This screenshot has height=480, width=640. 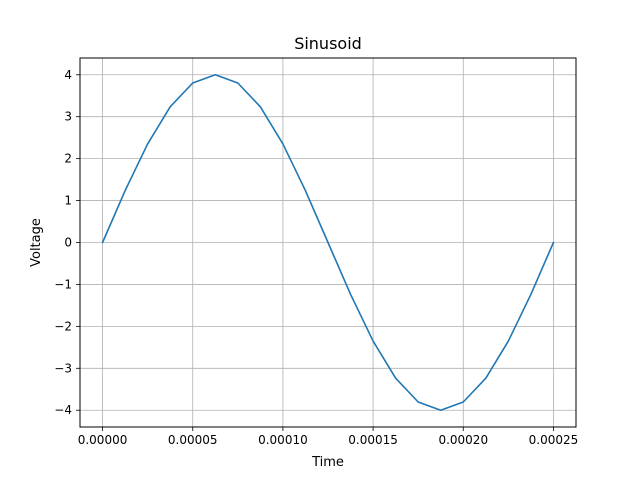 I want to click on y-tick-label: 2, so click(x=68, y=159).